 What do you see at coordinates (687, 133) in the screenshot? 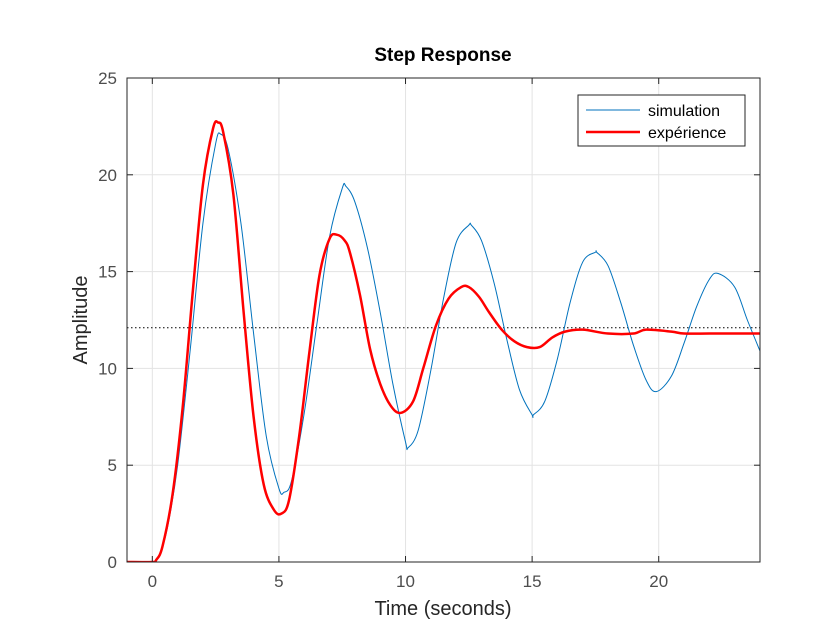
I see `legend-entry-experience: expérience` at bounding box center [687, 133].